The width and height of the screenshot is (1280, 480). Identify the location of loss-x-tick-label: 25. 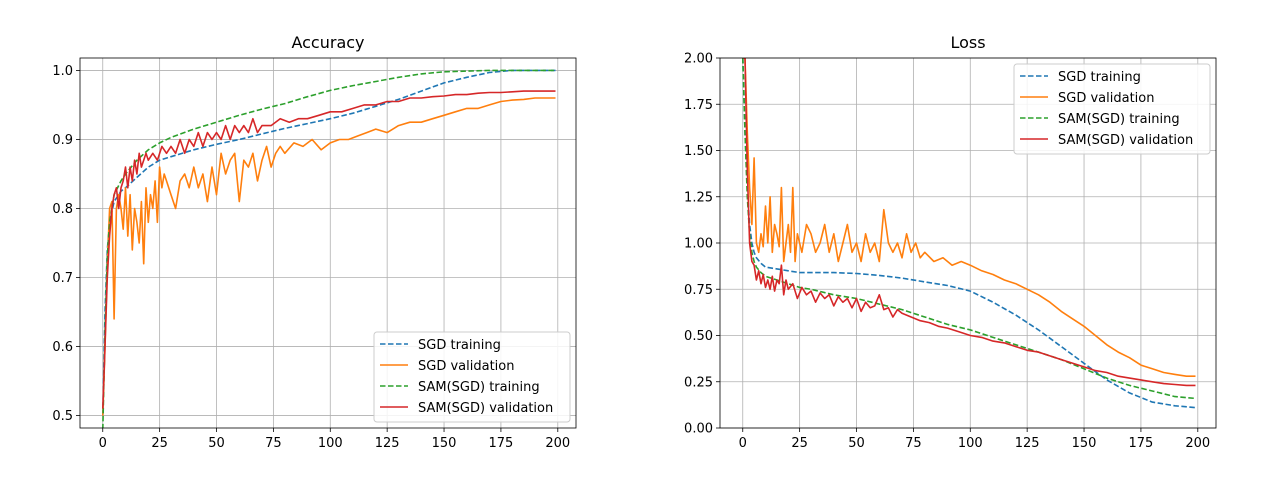
(799, 443).